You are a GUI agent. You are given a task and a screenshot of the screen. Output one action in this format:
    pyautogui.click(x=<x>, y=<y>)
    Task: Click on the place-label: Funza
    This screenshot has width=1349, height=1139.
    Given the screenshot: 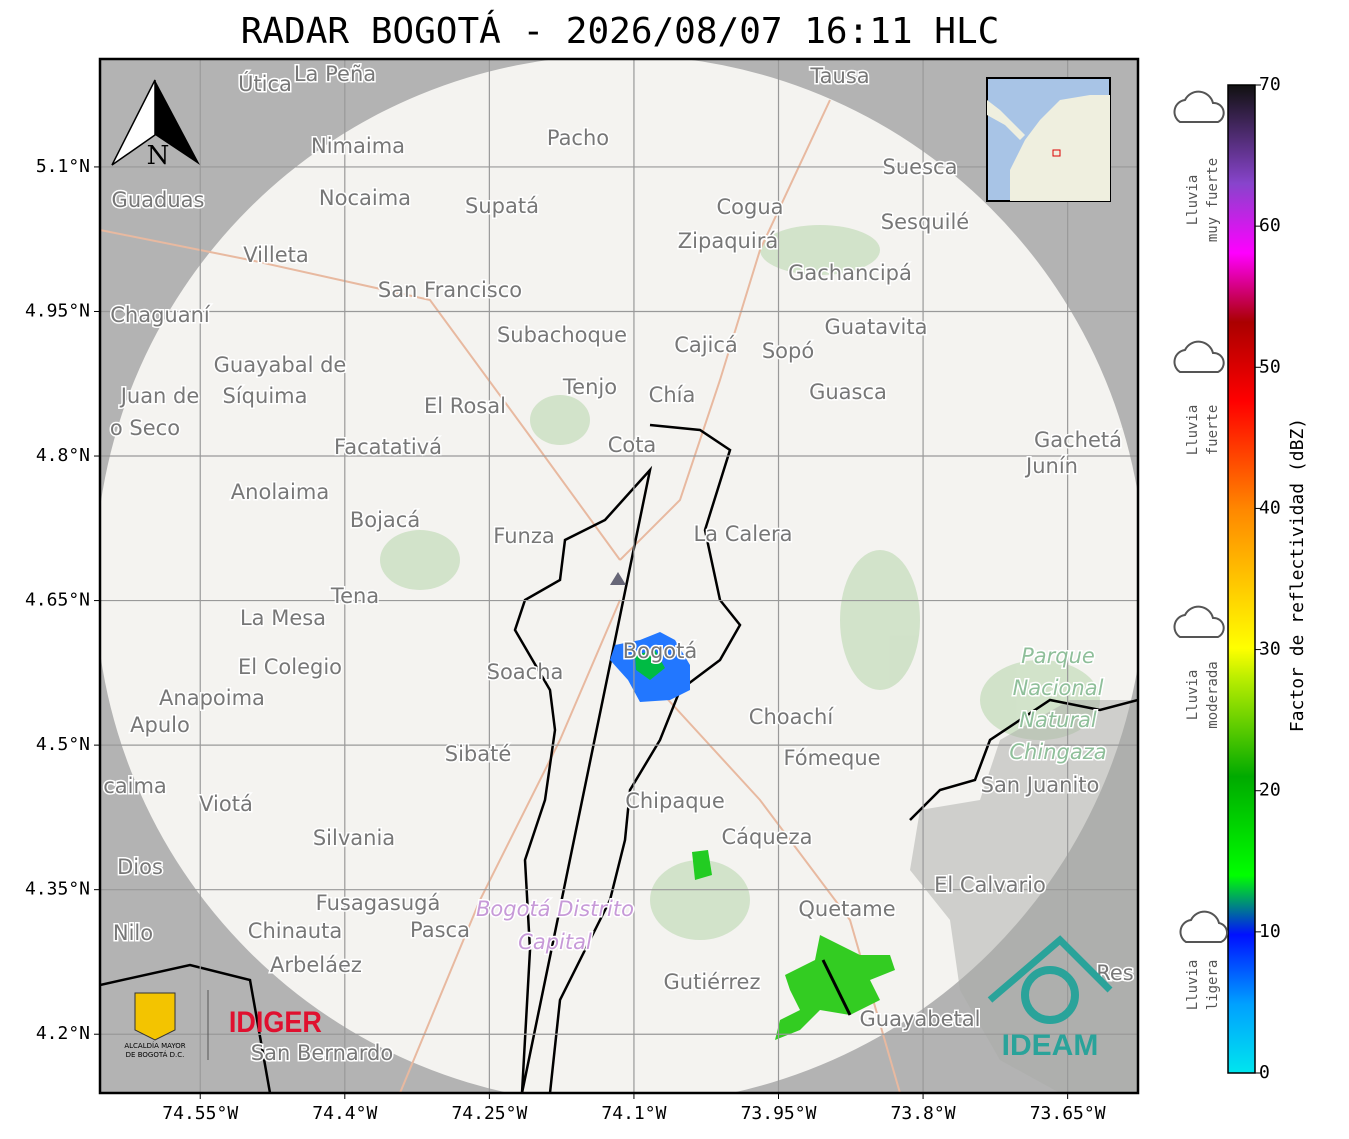 What is the action you would take?
    pyautogui.click(x=523, y=536)
    